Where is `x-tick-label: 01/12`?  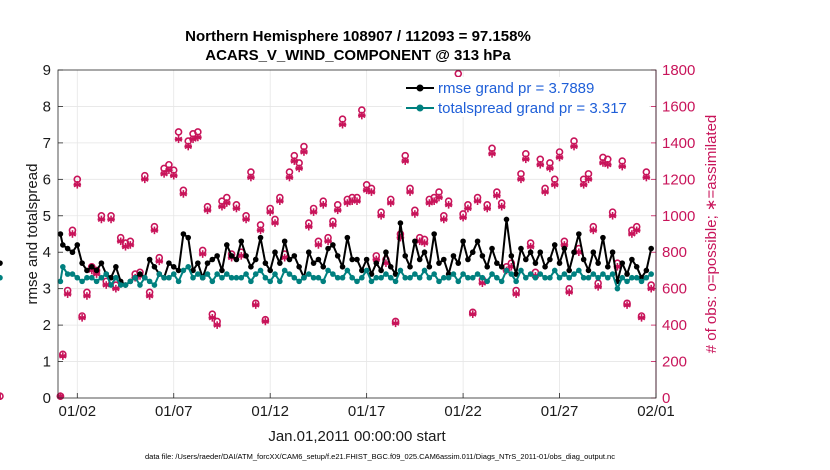 x-tick-label: 01/12 is located at coordinates (270, 411).